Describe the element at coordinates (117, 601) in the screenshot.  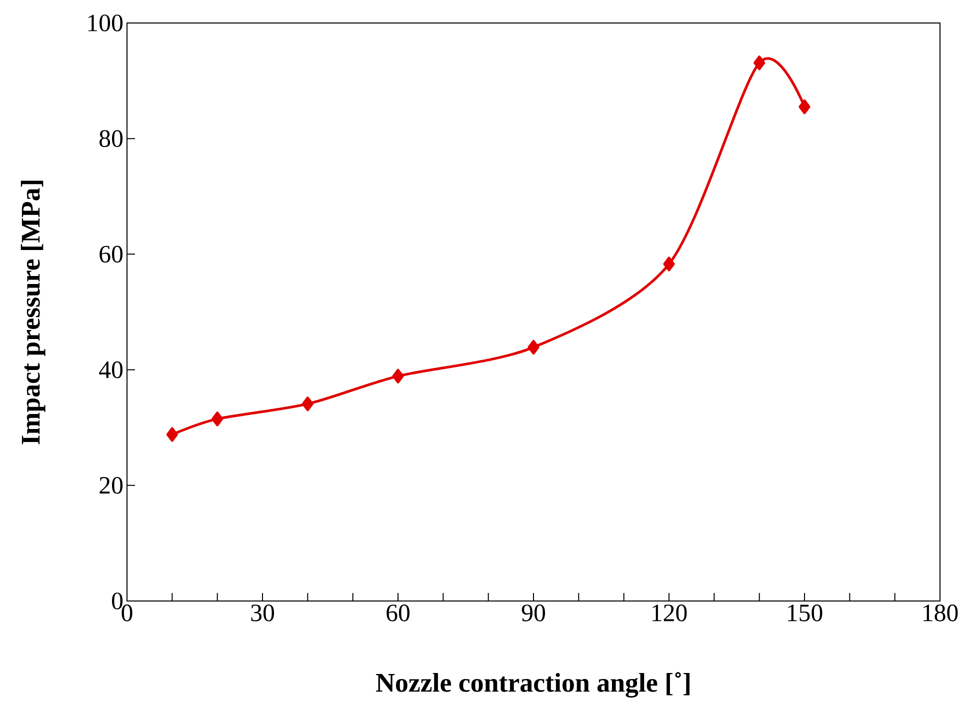
I see `y-tick-label: 0` at that location.